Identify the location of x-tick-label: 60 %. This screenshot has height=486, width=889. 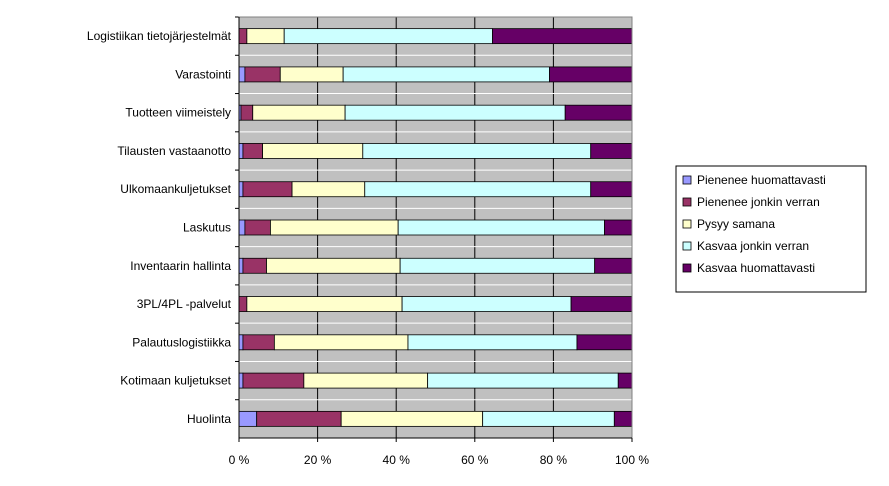
(475, 460).